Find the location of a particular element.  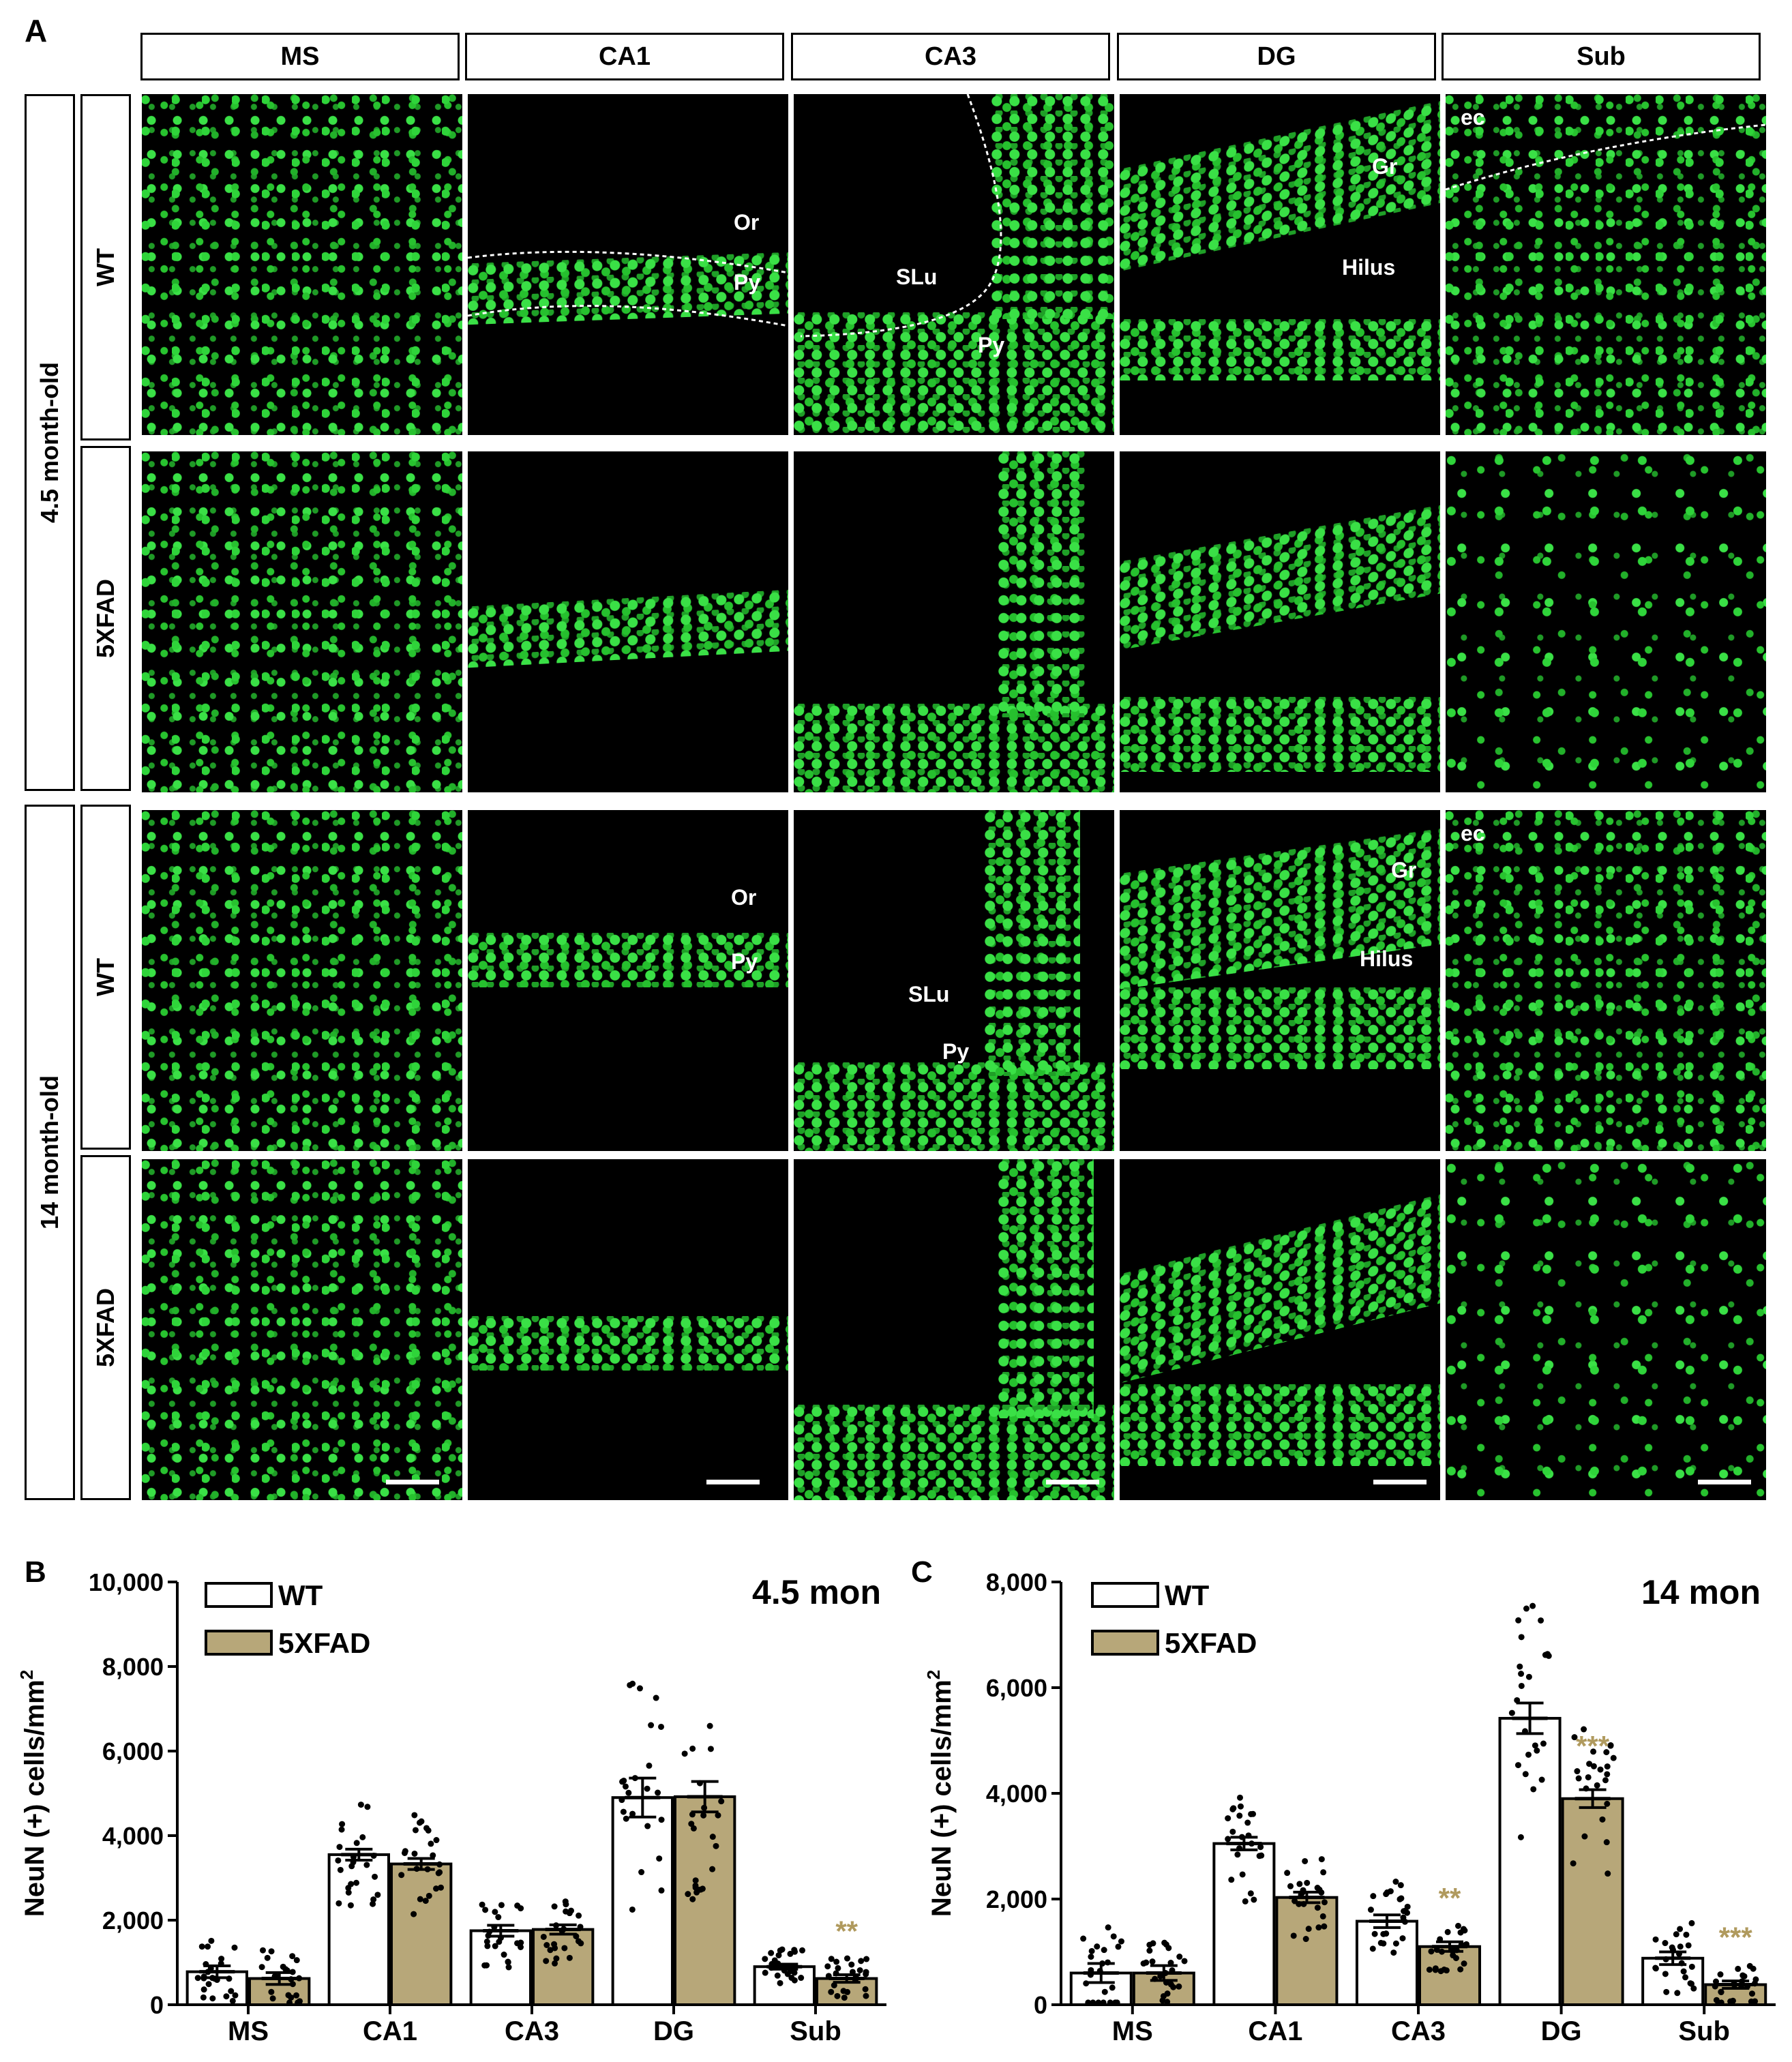

bar-5xfad-ca3 is located at coordinates (563, 1967).